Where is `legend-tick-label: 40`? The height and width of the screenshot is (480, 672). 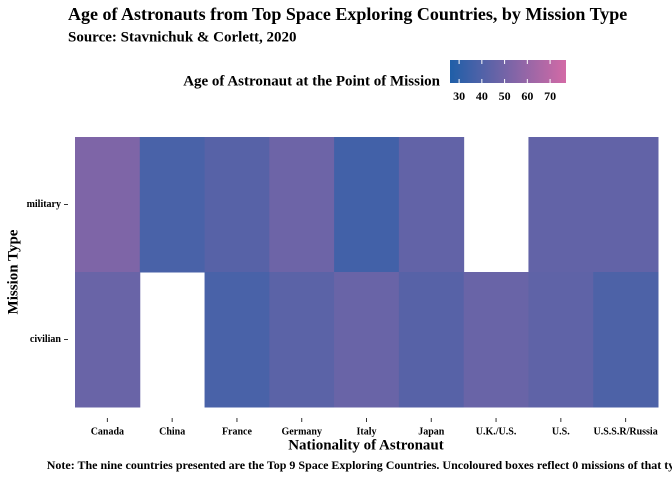
legend-tick-label: 40 is located at coordinates (482, 96).